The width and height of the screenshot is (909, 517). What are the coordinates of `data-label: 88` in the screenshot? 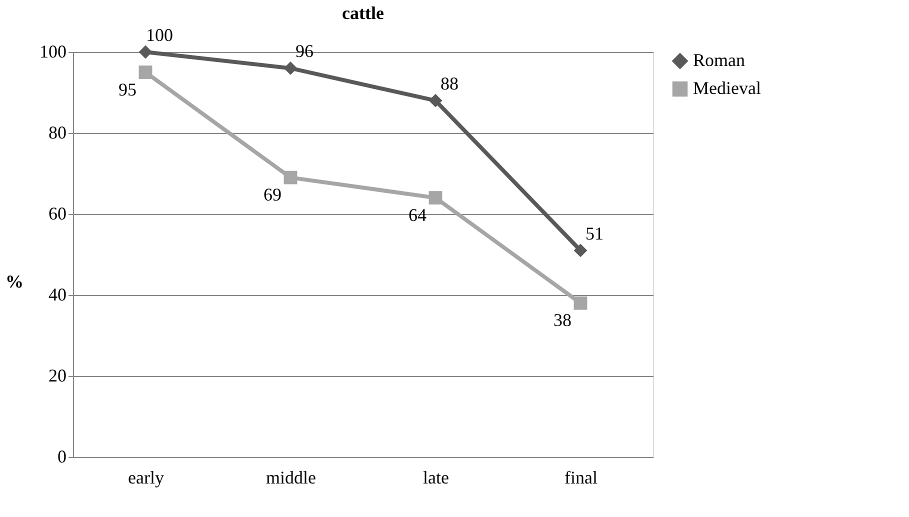 It's located at (449, 84).